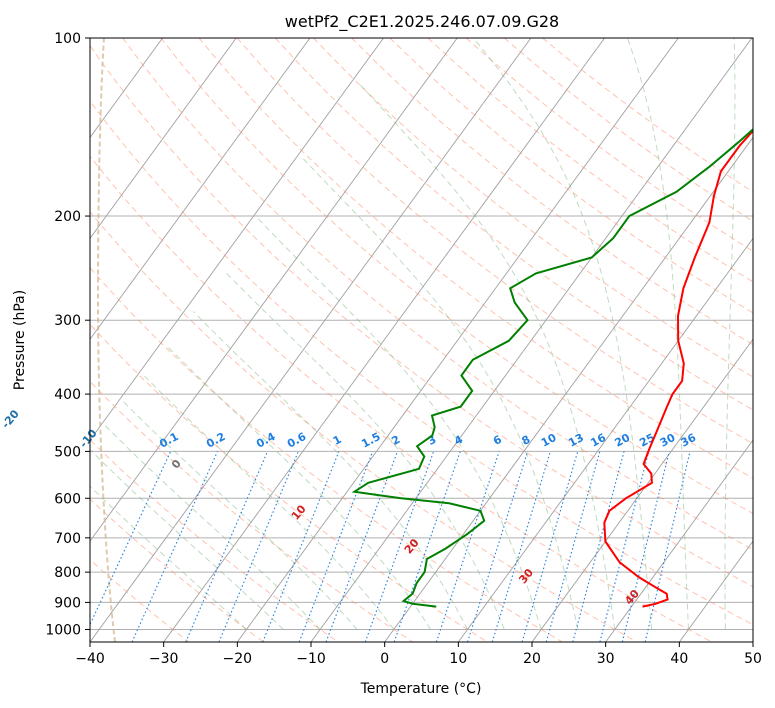  What do you see at coordinates (67, 334) in the screenshot?
I see `y-axis: 100 200 300 400 500 600 700 800 900 1000` at bounding box center [67, 334].